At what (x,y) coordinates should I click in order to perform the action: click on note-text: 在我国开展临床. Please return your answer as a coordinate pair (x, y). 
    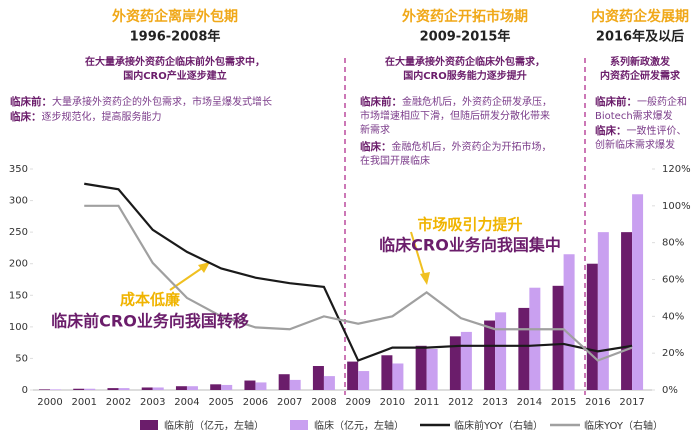
    Looking at the image, I should click on (395, 160).